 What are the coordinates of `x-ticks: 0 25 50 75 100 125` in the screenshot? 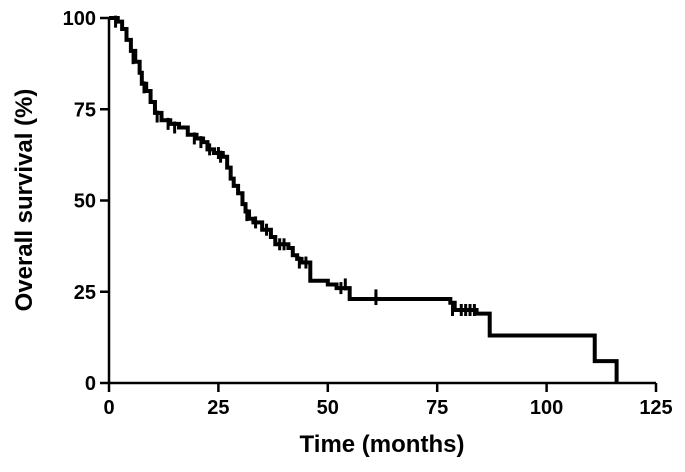 It's located at (388, 401).